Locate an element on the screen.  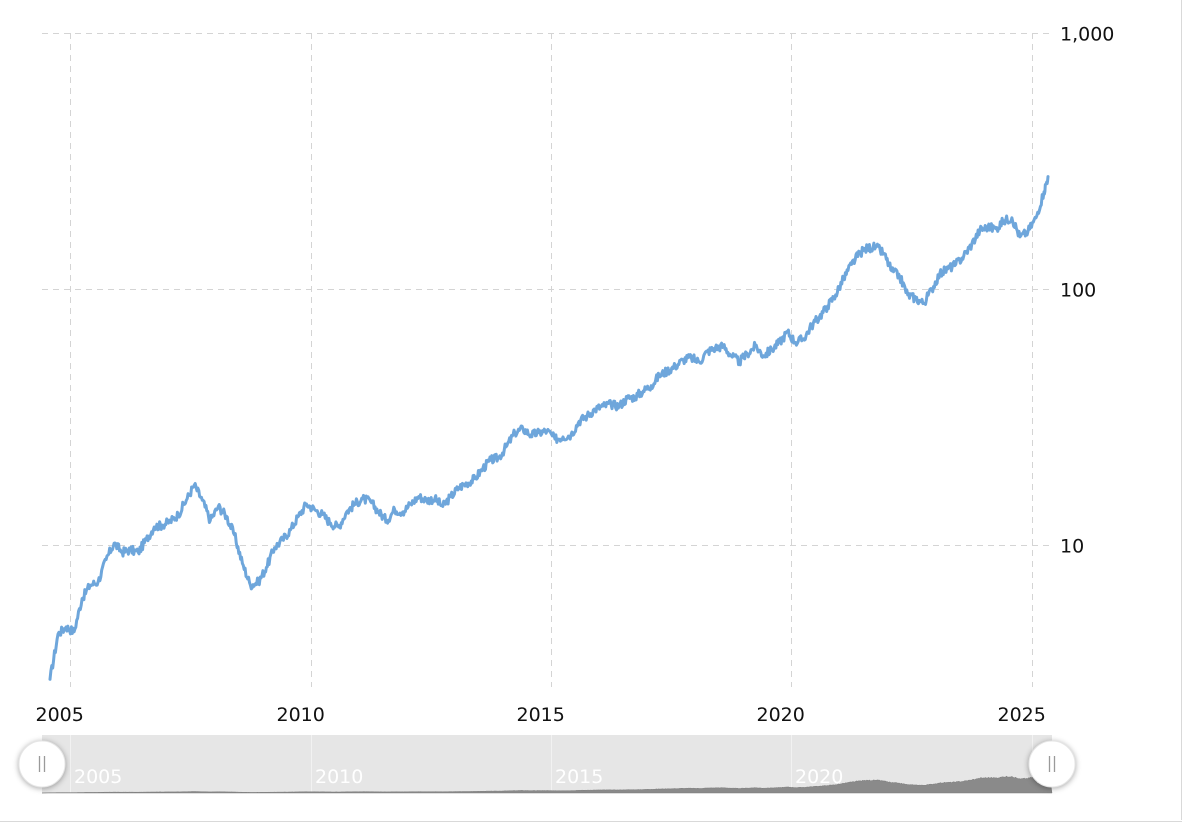
y-tick-label: 1,000 is located at coordinates (1087, 35).